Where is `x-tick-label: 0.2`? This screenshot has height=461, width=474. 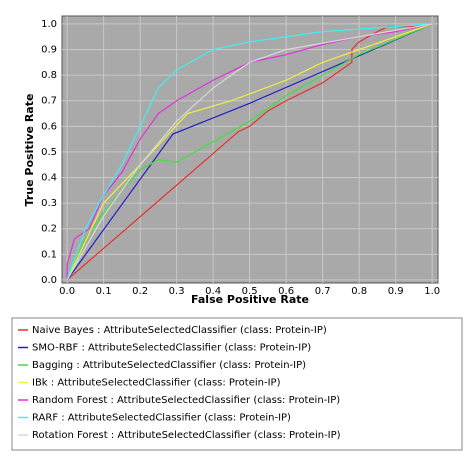 x-tick-label: 0.2 is located at coordinates (140, 291).